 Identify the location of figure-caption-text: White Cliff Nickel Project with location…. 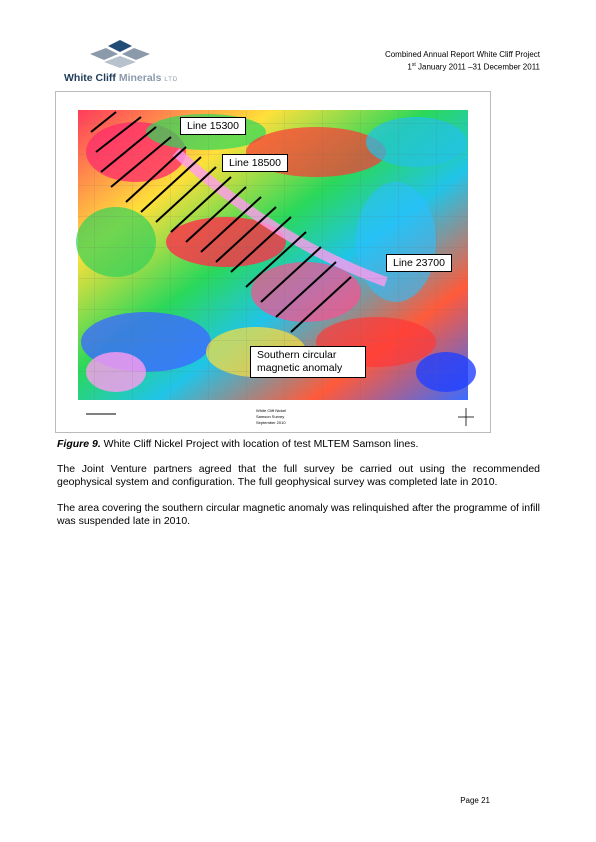
(259, 444).